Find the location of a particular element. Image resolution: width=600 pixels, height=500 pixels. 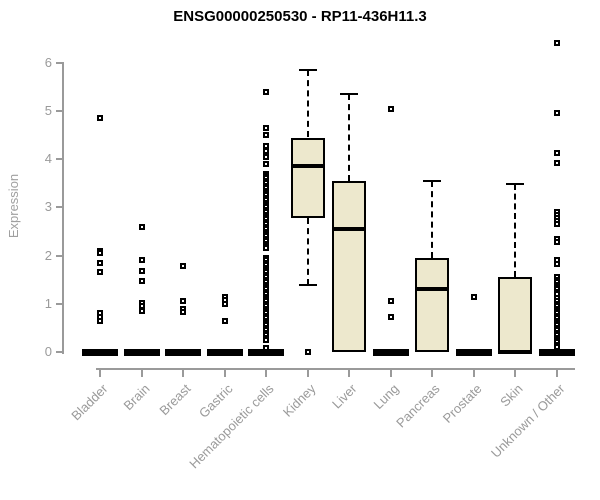

boxplot-flat-hematopoietic-cells is located at coordinates (266, 352).